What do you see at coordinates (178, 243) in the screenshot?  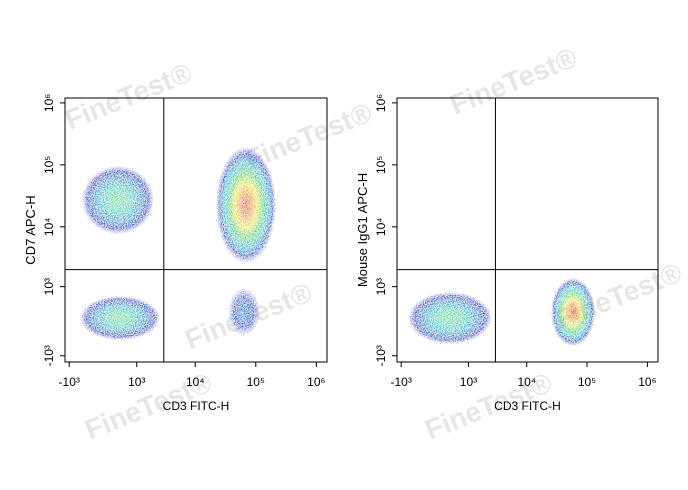 I see `density-left` at bounding box center [178, 243].